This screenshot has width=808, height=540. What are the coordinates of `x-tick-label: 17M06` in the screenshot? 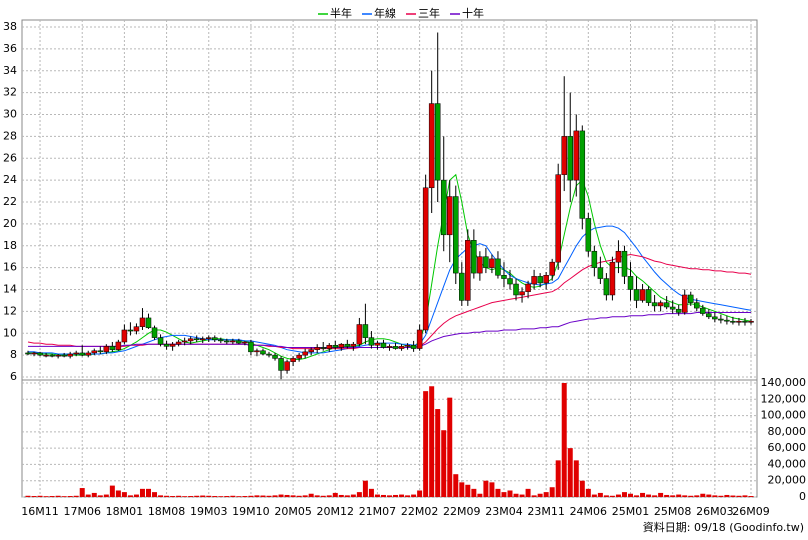 It's located at (82, 511).